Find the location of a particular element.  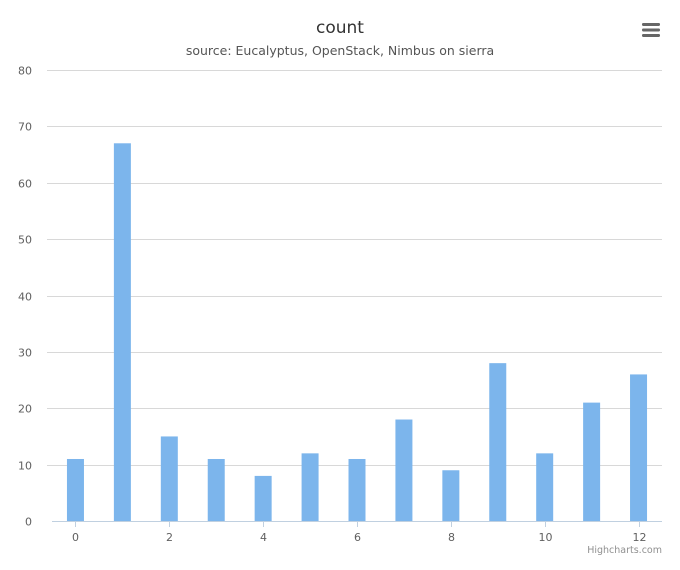

y-axis-labels: 0 10 20 30 40 50 60 70 80 is located at coordinates (25, 297).